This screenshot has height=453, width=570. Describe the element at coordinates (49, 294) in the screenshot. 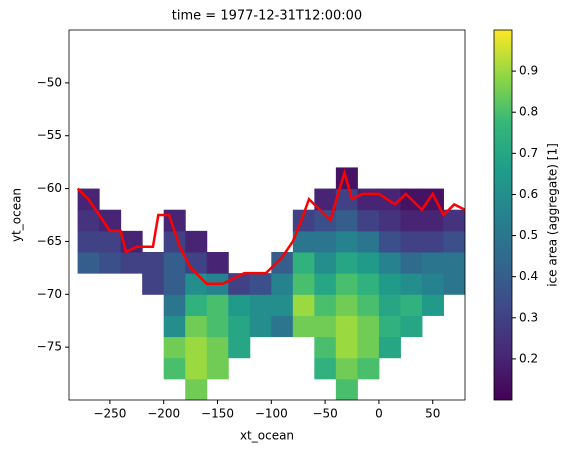

I see `y-tick-label: −70` at that location.